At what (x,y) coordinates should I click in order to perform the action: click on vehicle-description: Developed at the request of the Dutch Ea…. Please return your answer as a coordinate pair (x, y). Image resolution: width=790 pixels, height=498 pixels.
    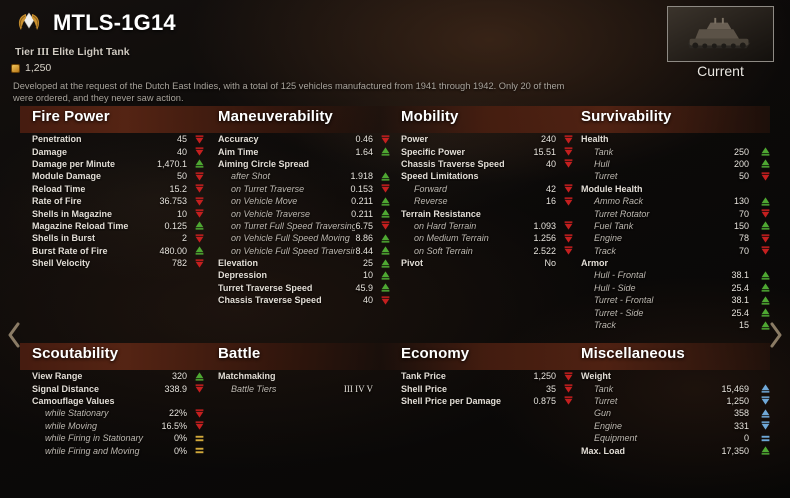
    Looking at the image, I should click on (289, 92).